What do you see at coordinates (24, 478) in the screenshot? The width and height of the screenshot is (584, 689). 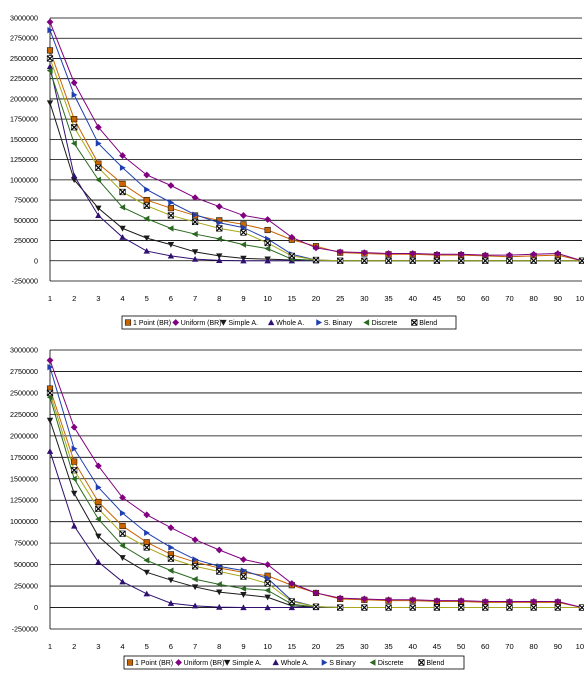 I see `y-tick-label: 1500000` at bounding box center [24, 478].